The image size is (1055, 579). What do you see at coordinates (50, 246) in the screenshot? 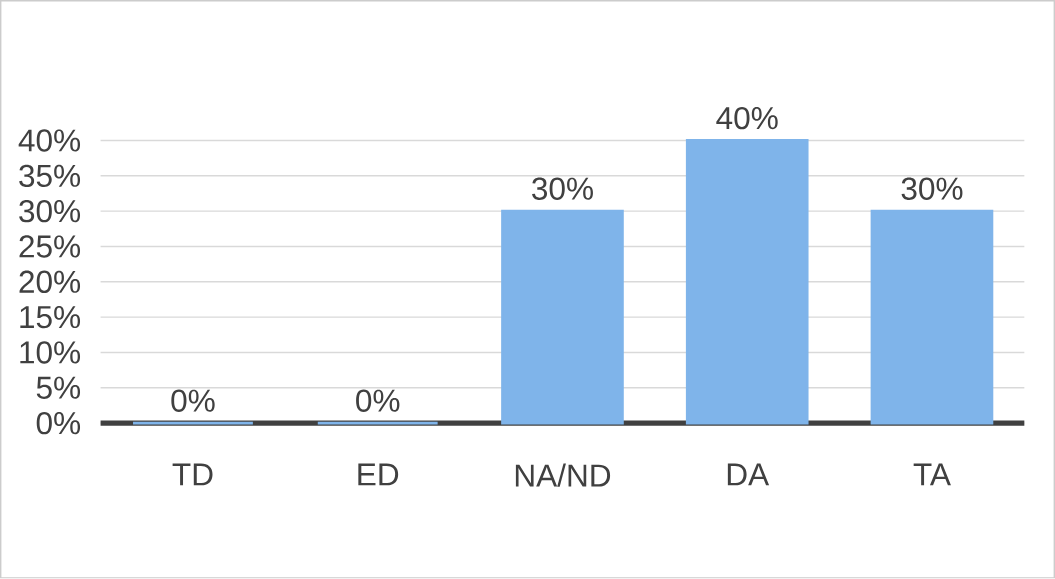
I see `y-tick-label: 25%` at bounding box center [50, 246].